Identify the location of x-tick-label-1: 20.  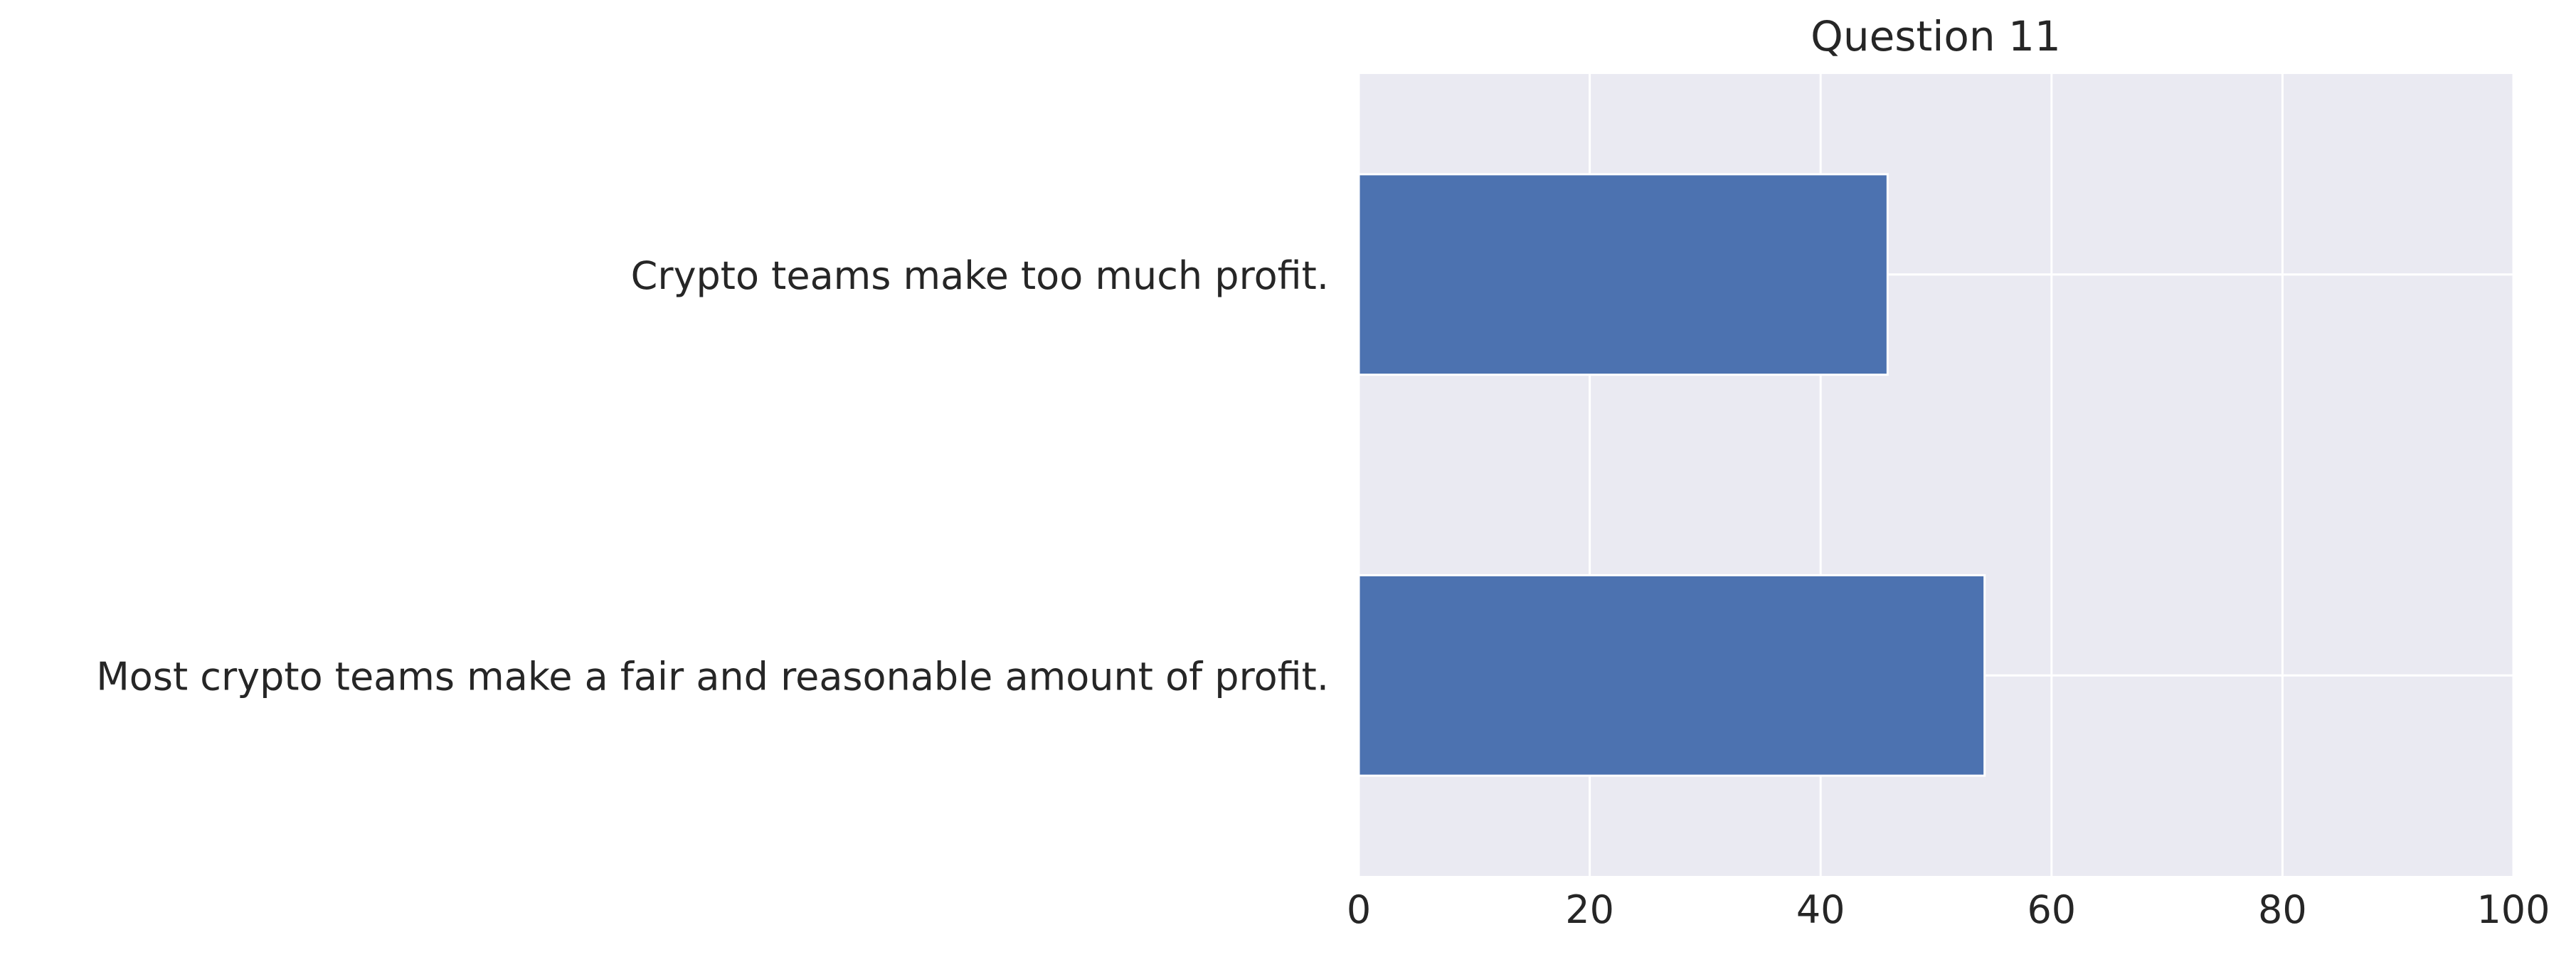
(1589, 909).